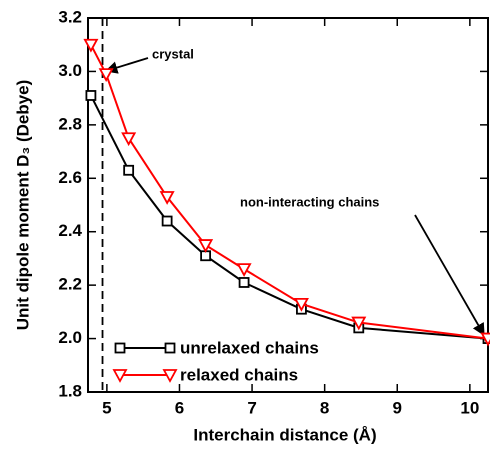 This screenshot has width=490, height=452. I want to click on x-tick-label: 5, so click(106, 407).